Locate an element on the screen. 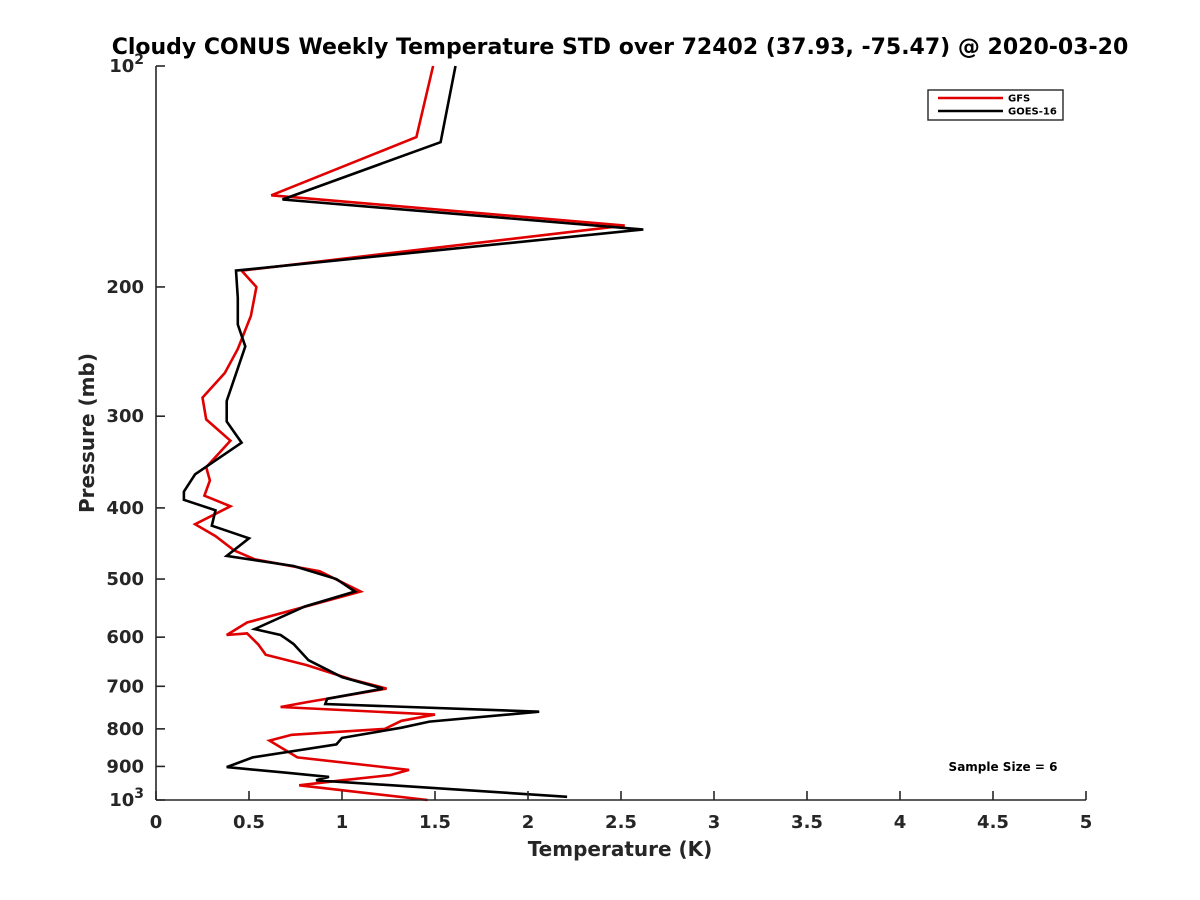 The height and width of the screenshot is (900, 1200). x-tick-label: 3 is located at coordinates (714, 822).